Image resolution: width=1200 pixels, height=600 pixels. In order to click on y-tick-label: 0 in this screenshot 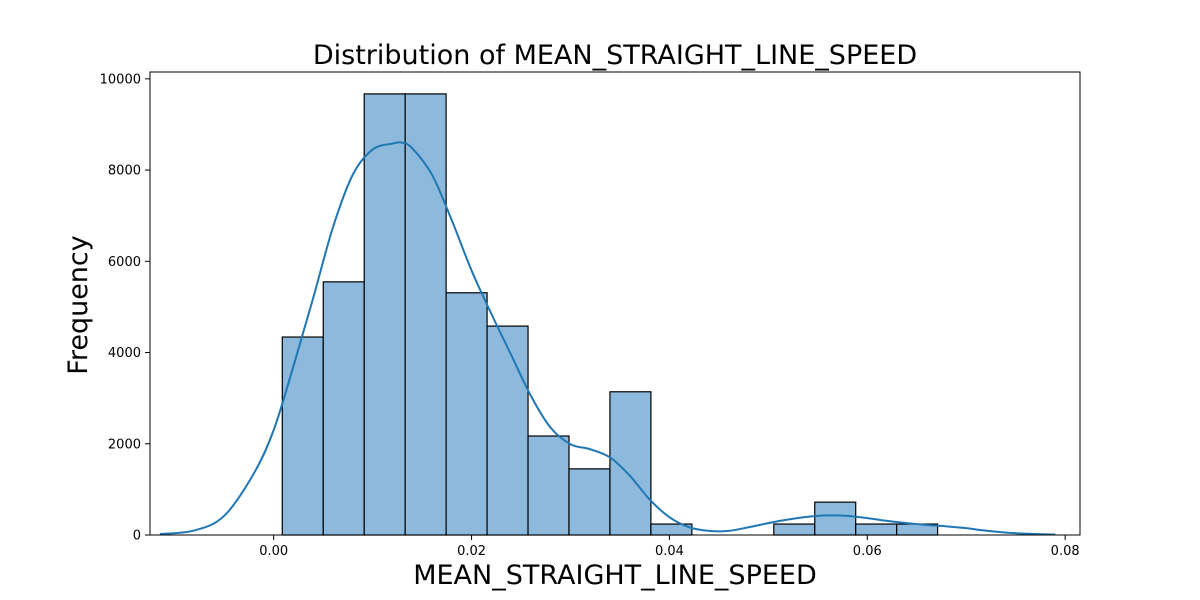, I will do `click(137, 536)`.